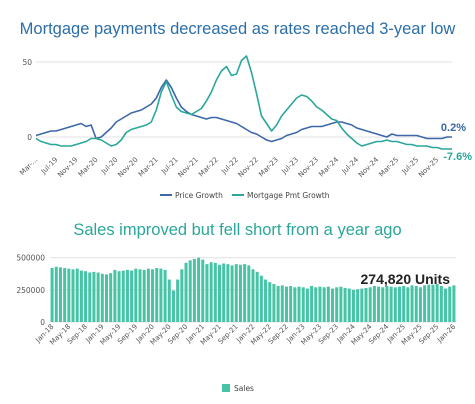 This screenshot has width=475, height=404. I want to click on line-x-tick-nov-19: Nov-19, so click(67, 167).